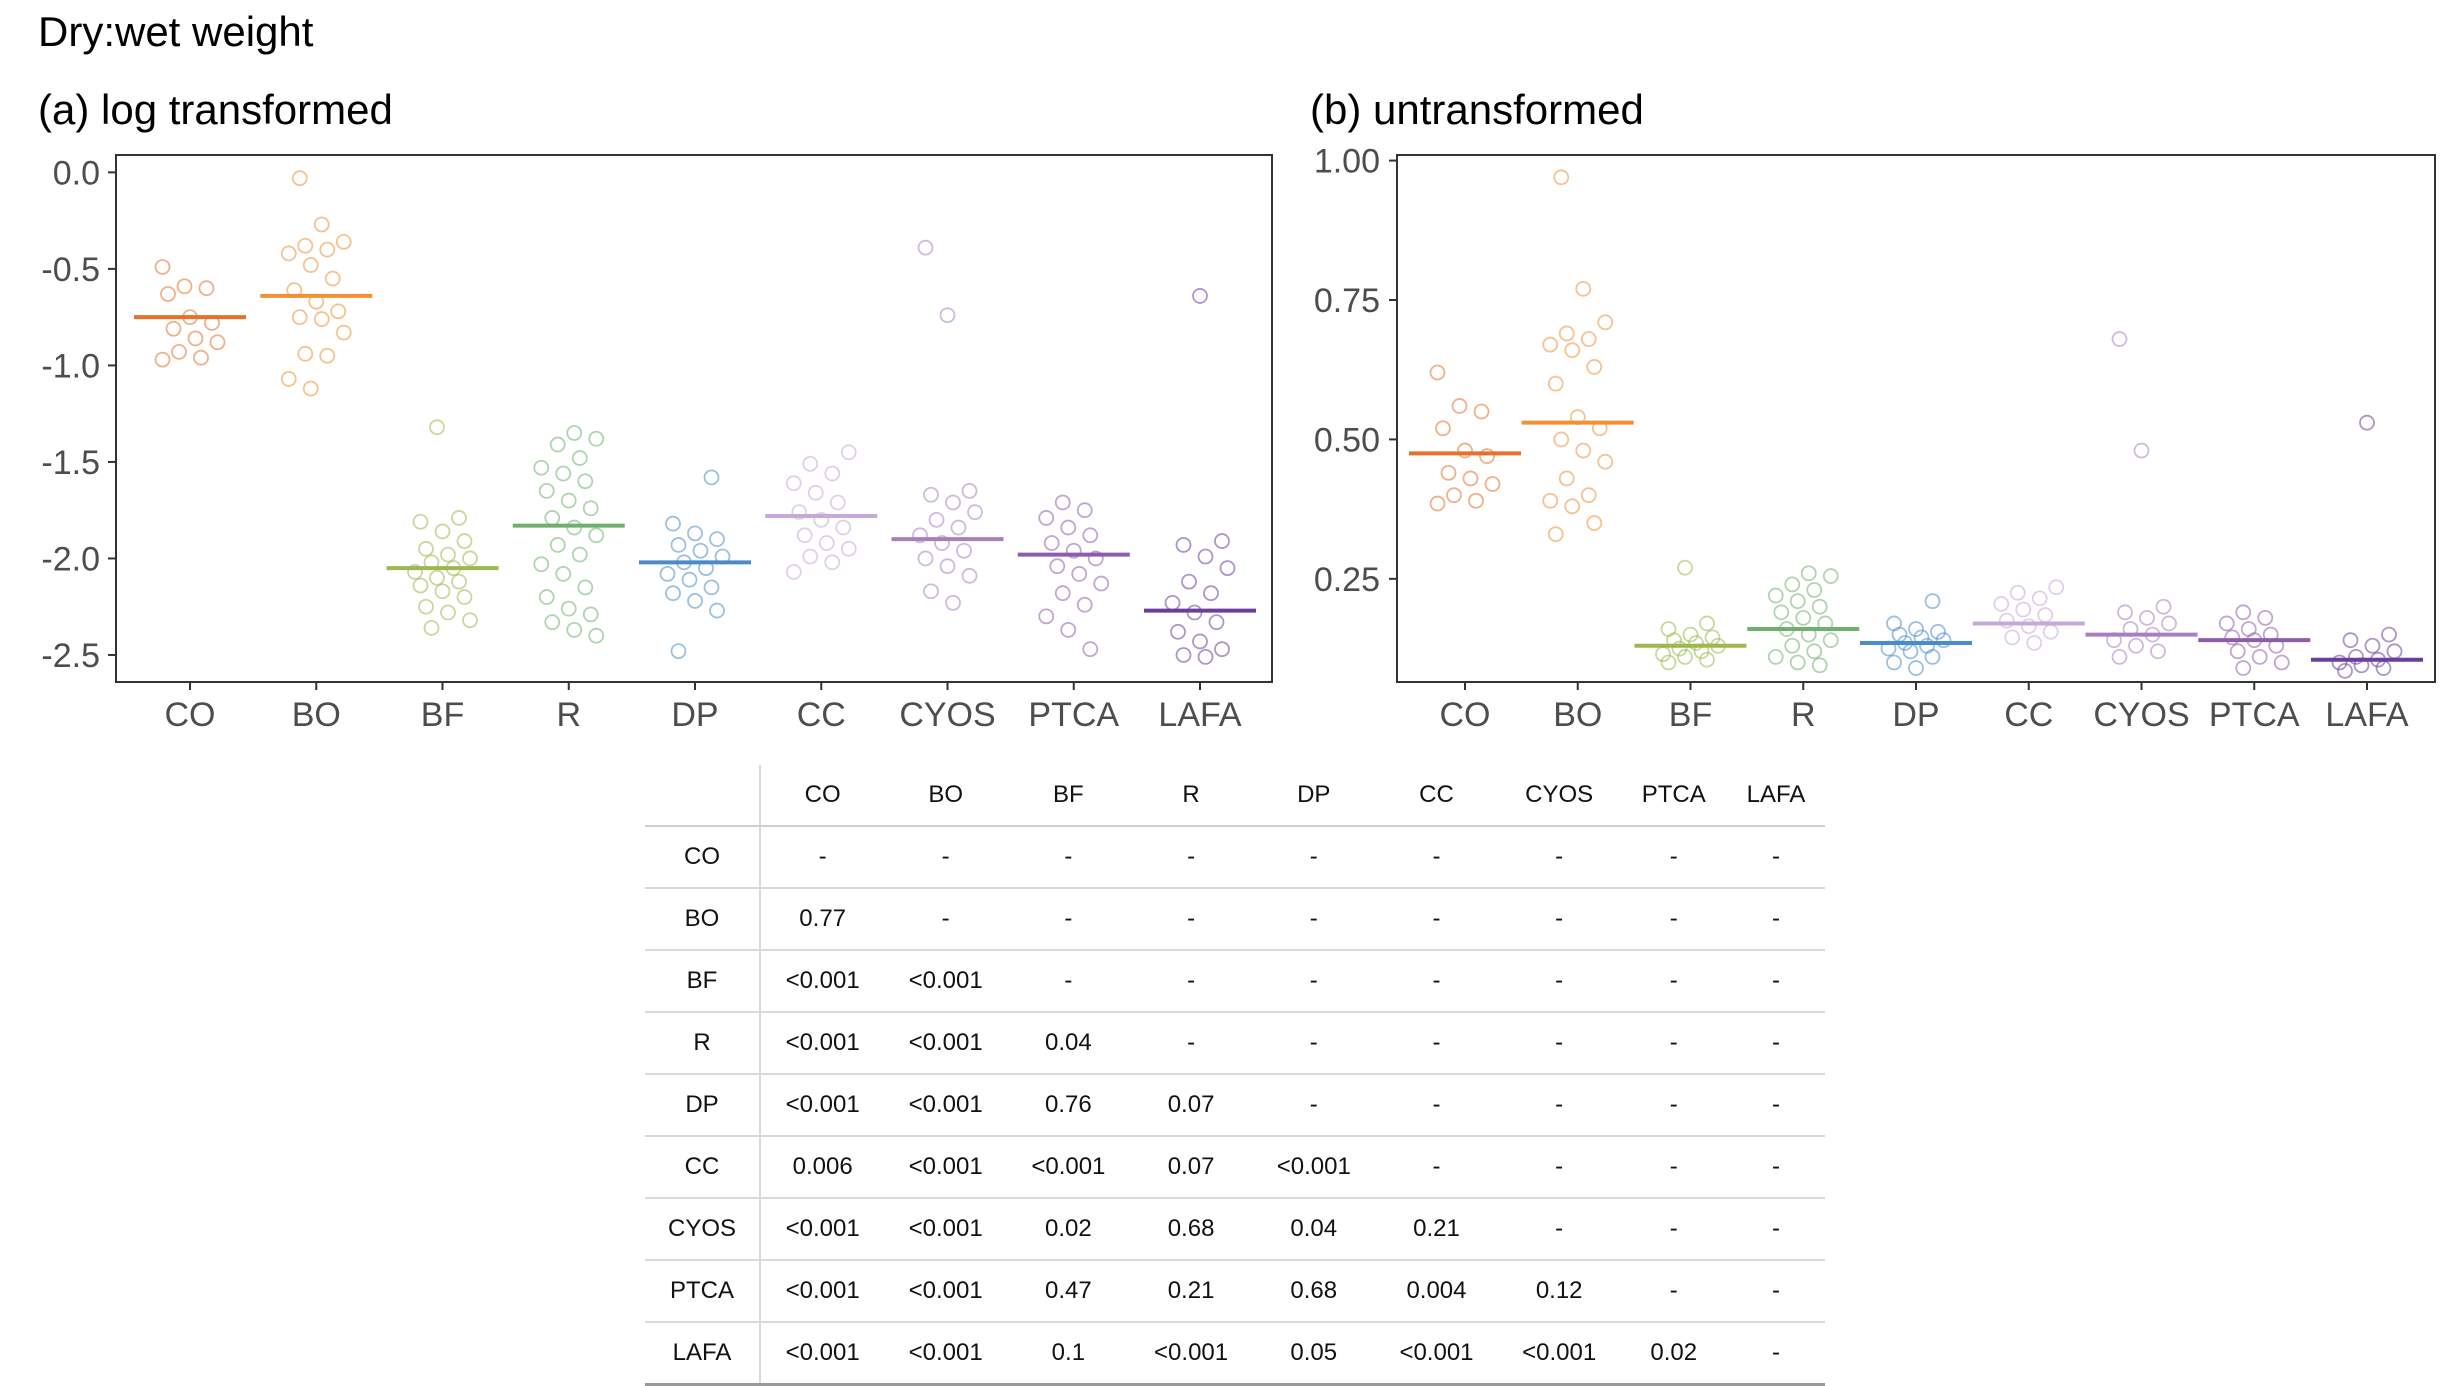 The height and width of the screenshot is (1386, 2460). What do you see at coordinates (1235, 919) in the screenshot?
I see `table-row: BO 0.77- - - - - - - -` at bounding box center [1235, 919].